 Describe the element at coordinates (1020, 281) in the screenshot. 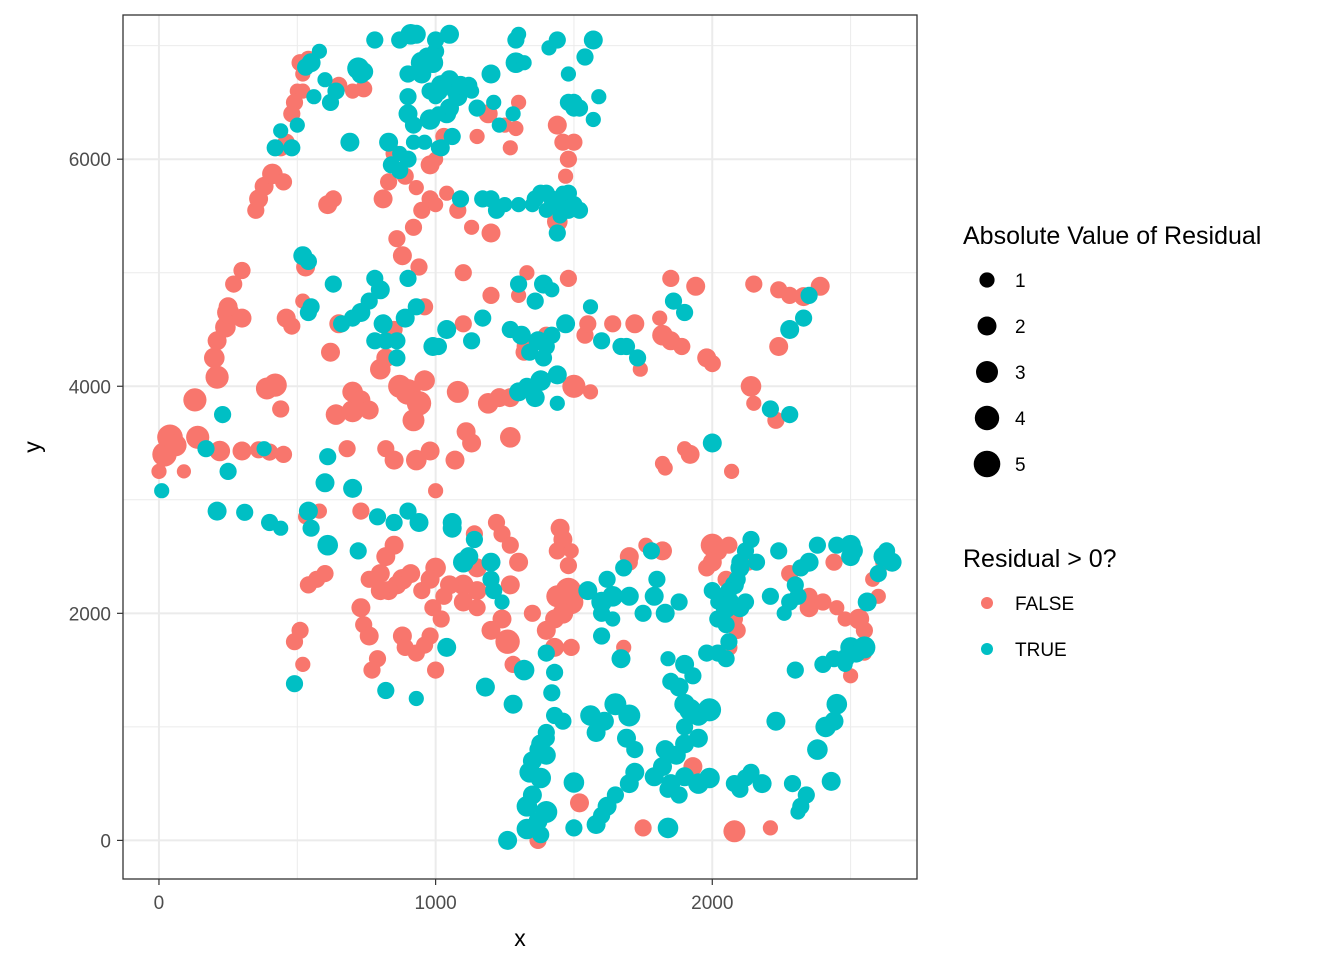

I see `size-legend-label: 1` at that location.